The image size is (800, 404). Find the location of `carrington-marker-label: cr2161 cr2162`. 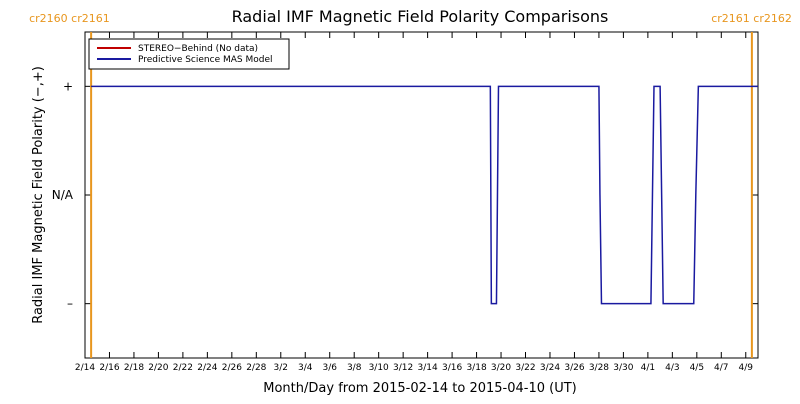

carrington-marker-label: cr2161 cr2162 is located at coordinates (751, 18).